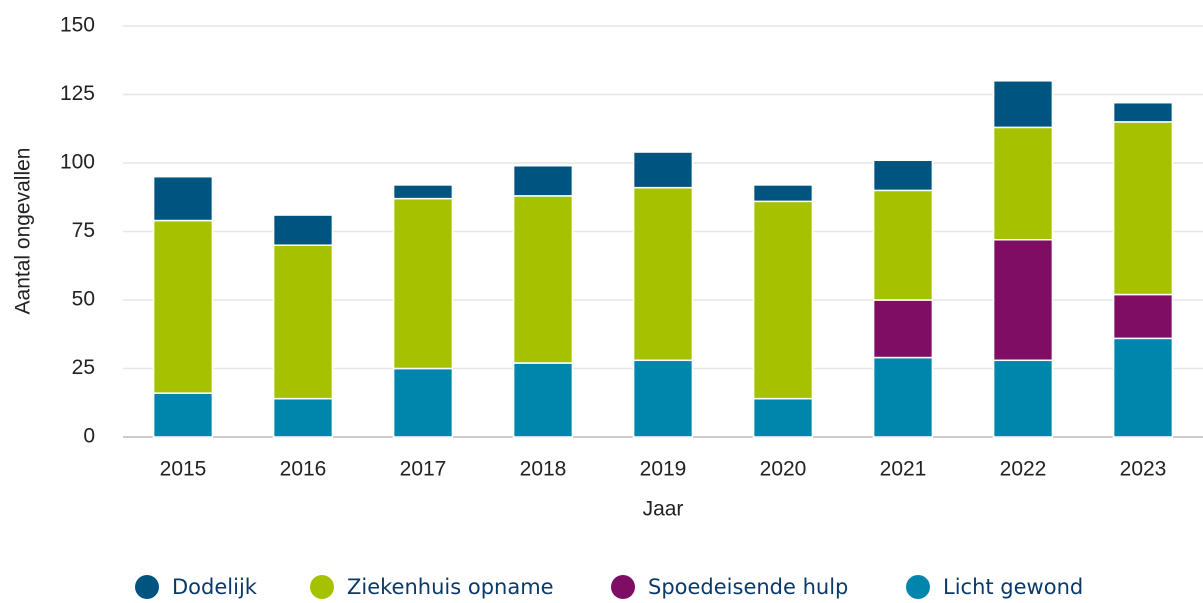 This screenshot has height=603, width=1203. I want to click on y-tick-label: 150, so click(77, 25).